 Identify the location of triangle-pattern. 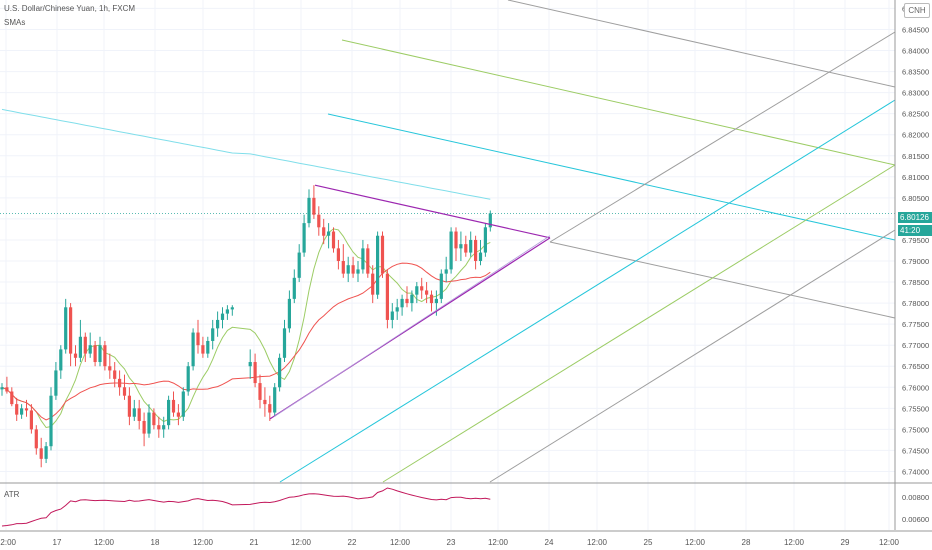
(410, 302).